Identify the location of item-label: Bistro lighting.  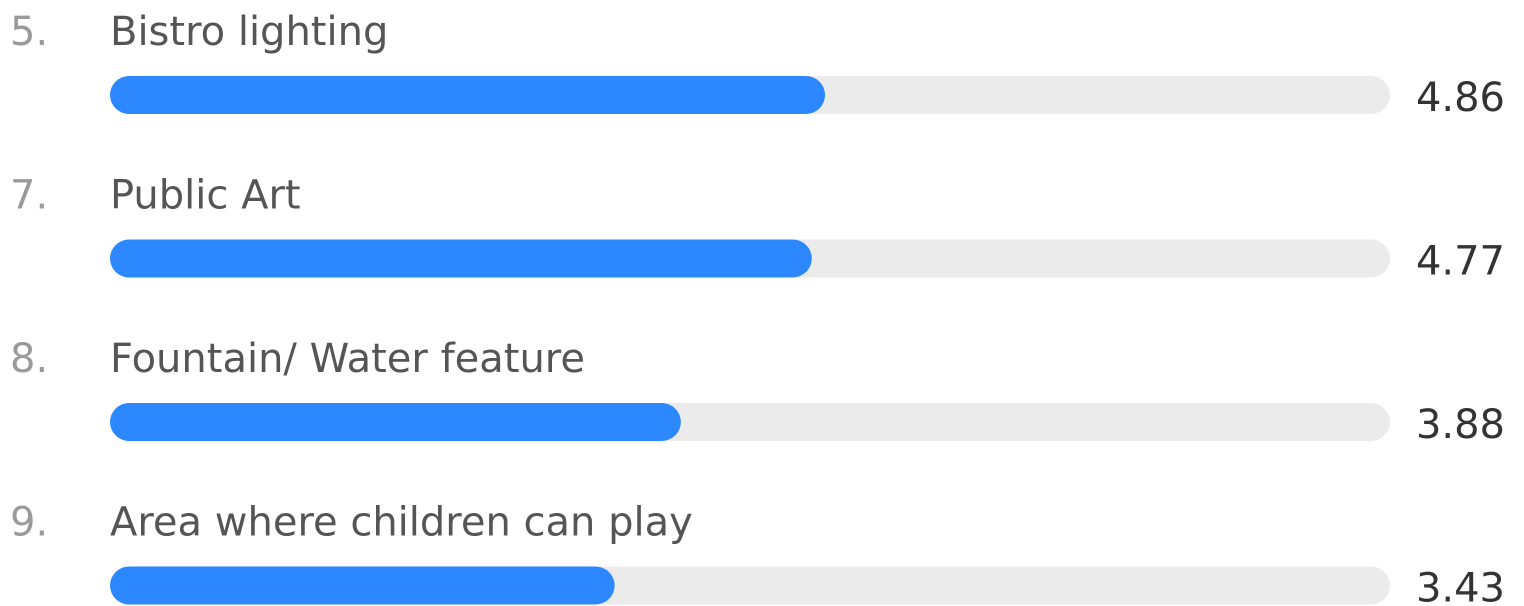
(249, 32).